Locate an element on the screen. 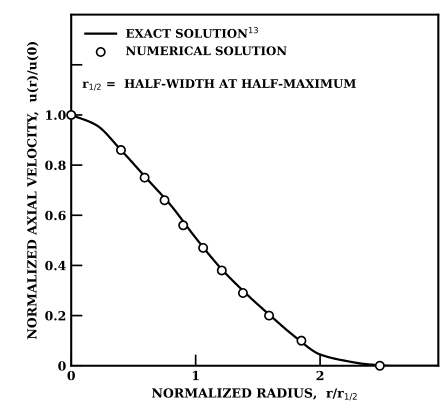 The height and width of the screenshot is (418, 445). x-tick-label: 0 is located at coordinates (71, 375).